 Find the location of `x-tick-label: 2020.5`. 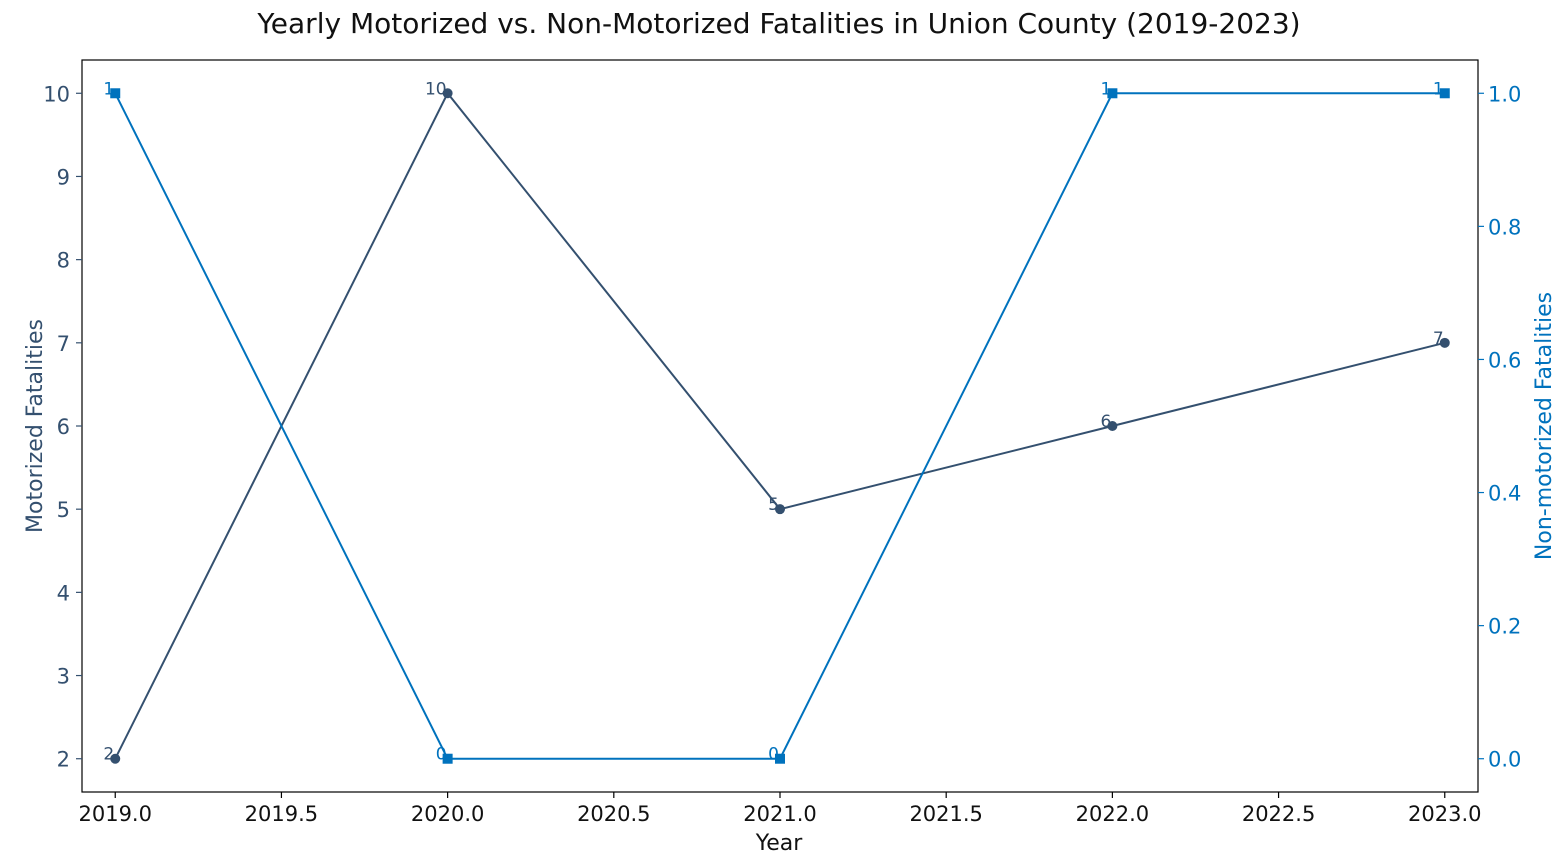

x-tick-label: 2020.5 is located at coordinates (613, 814).